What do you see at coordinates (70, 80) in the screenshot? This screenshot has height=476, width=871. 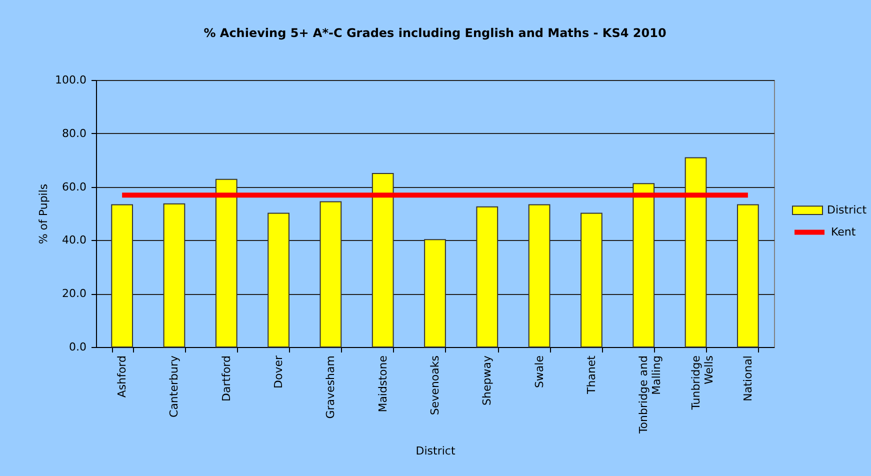 I see `y-tick-label: 100.0` at bounding box center [70, 80].